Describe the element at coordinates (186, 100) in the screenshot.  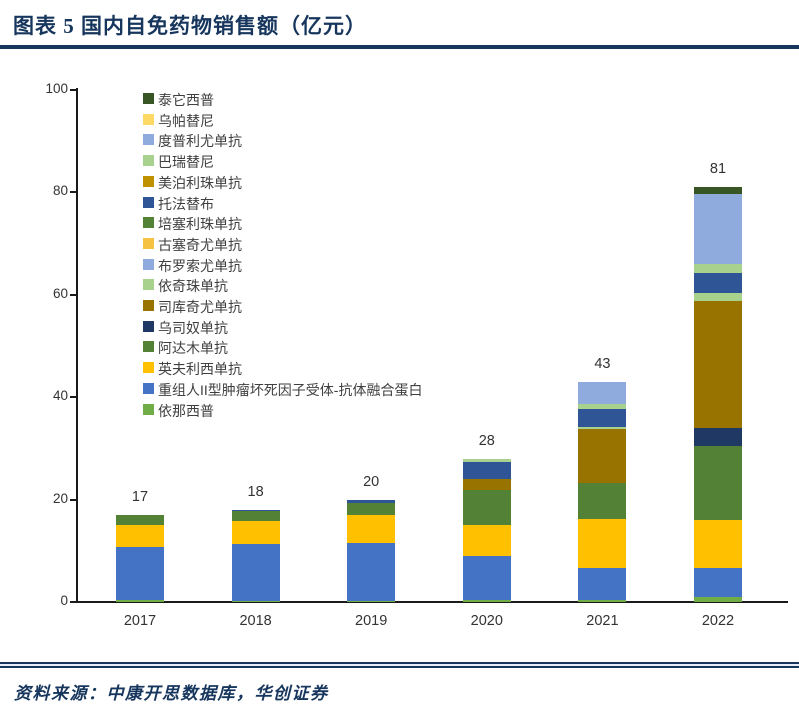
I see `legend-label: 泰它西普` at that location.